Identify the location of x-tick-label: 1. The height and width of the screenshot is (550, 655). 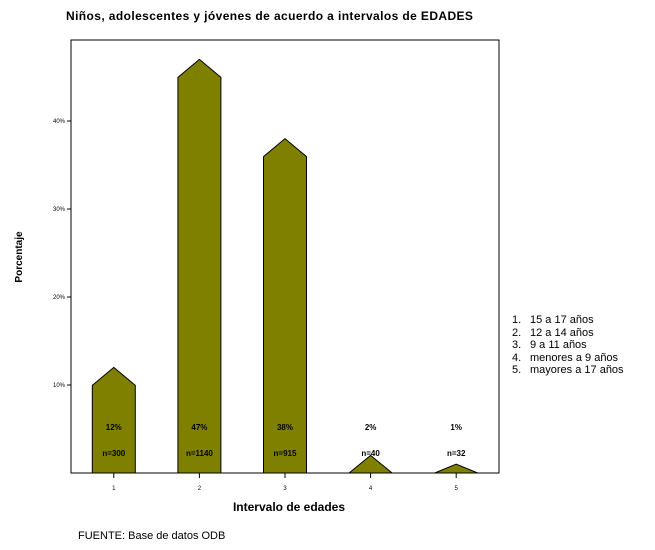
(114, 489).